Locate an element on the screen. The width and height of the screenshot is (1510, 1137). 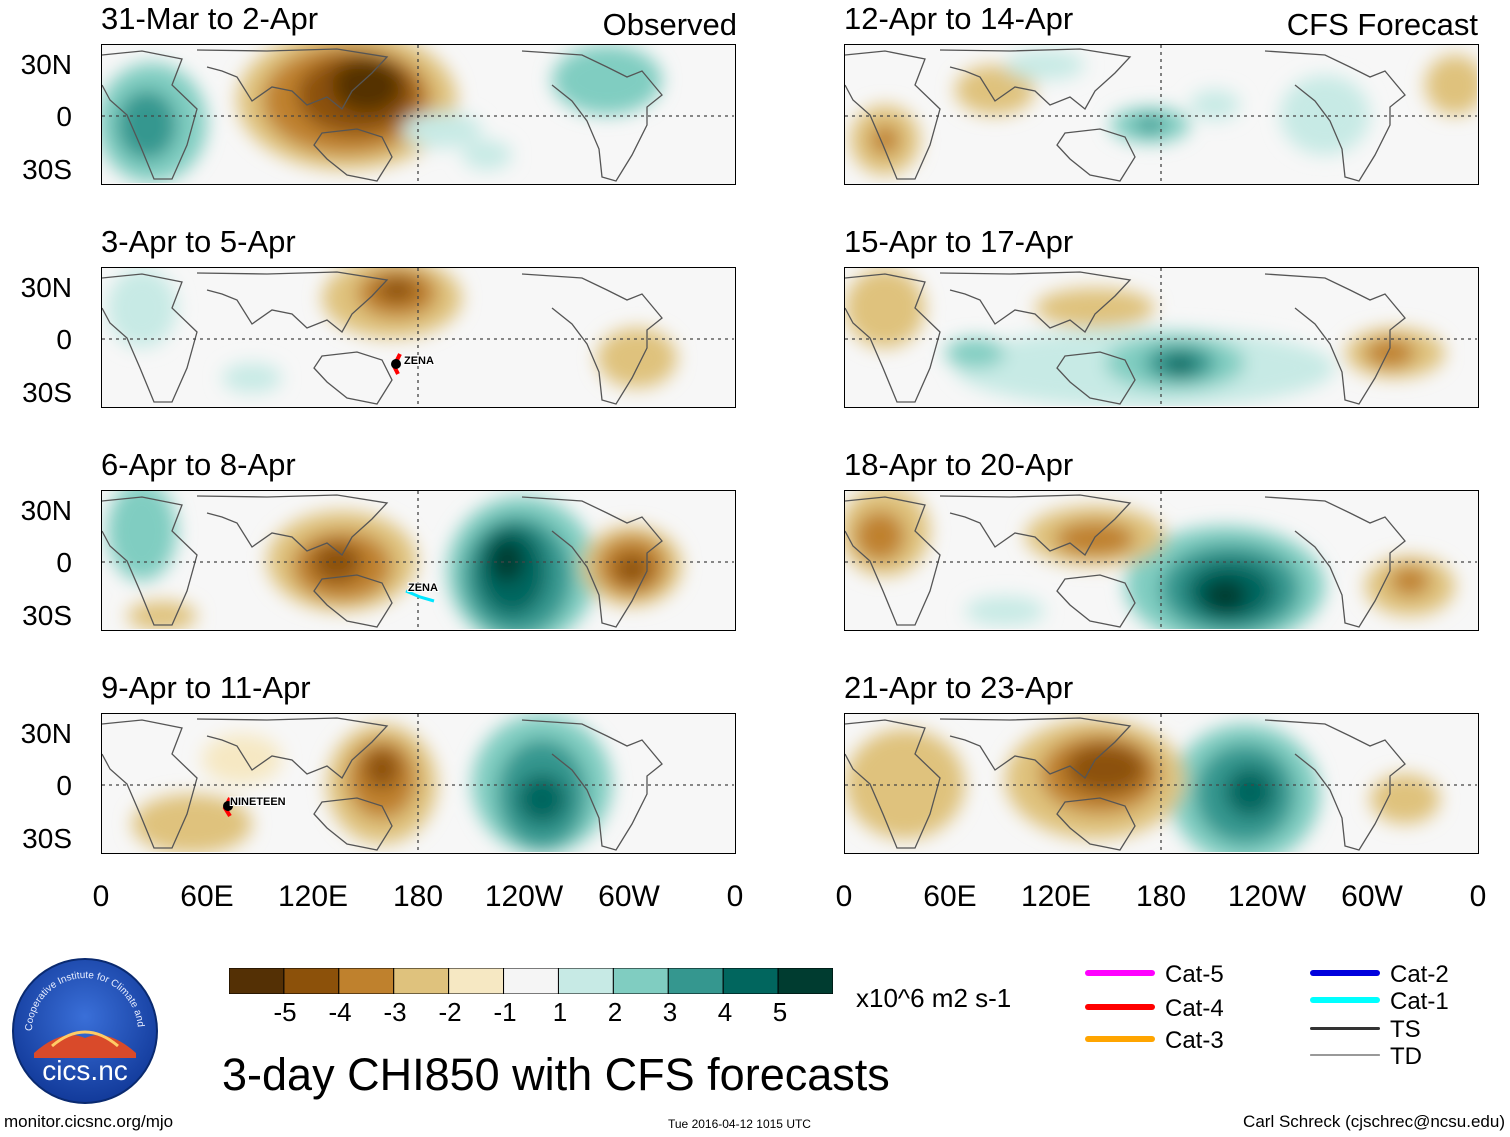
panel-title: 6-Apr to 8-Apr is located at coordinates (198, 464).